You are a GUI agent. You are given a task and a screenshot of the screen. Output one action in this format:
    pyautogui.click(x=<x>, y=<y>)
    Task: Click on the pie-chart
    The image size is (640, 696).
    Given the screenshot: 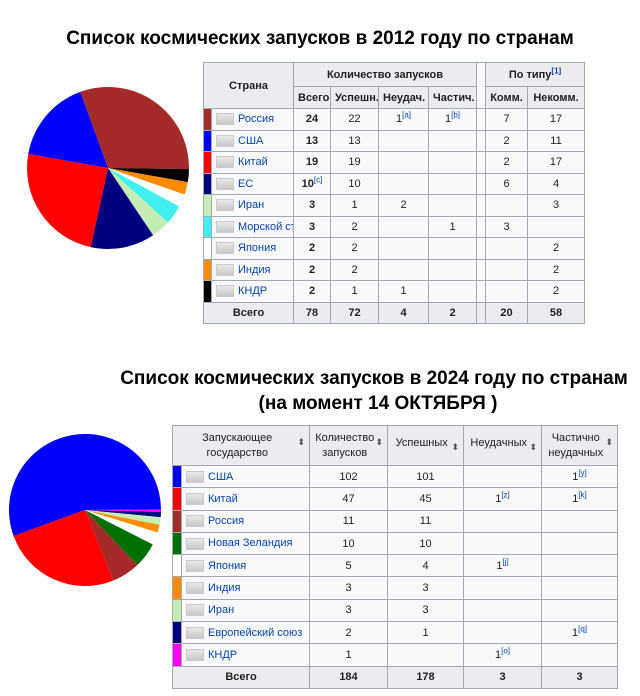 What is the action you would take?
    pyautogui.click(x=85, y=510)
    